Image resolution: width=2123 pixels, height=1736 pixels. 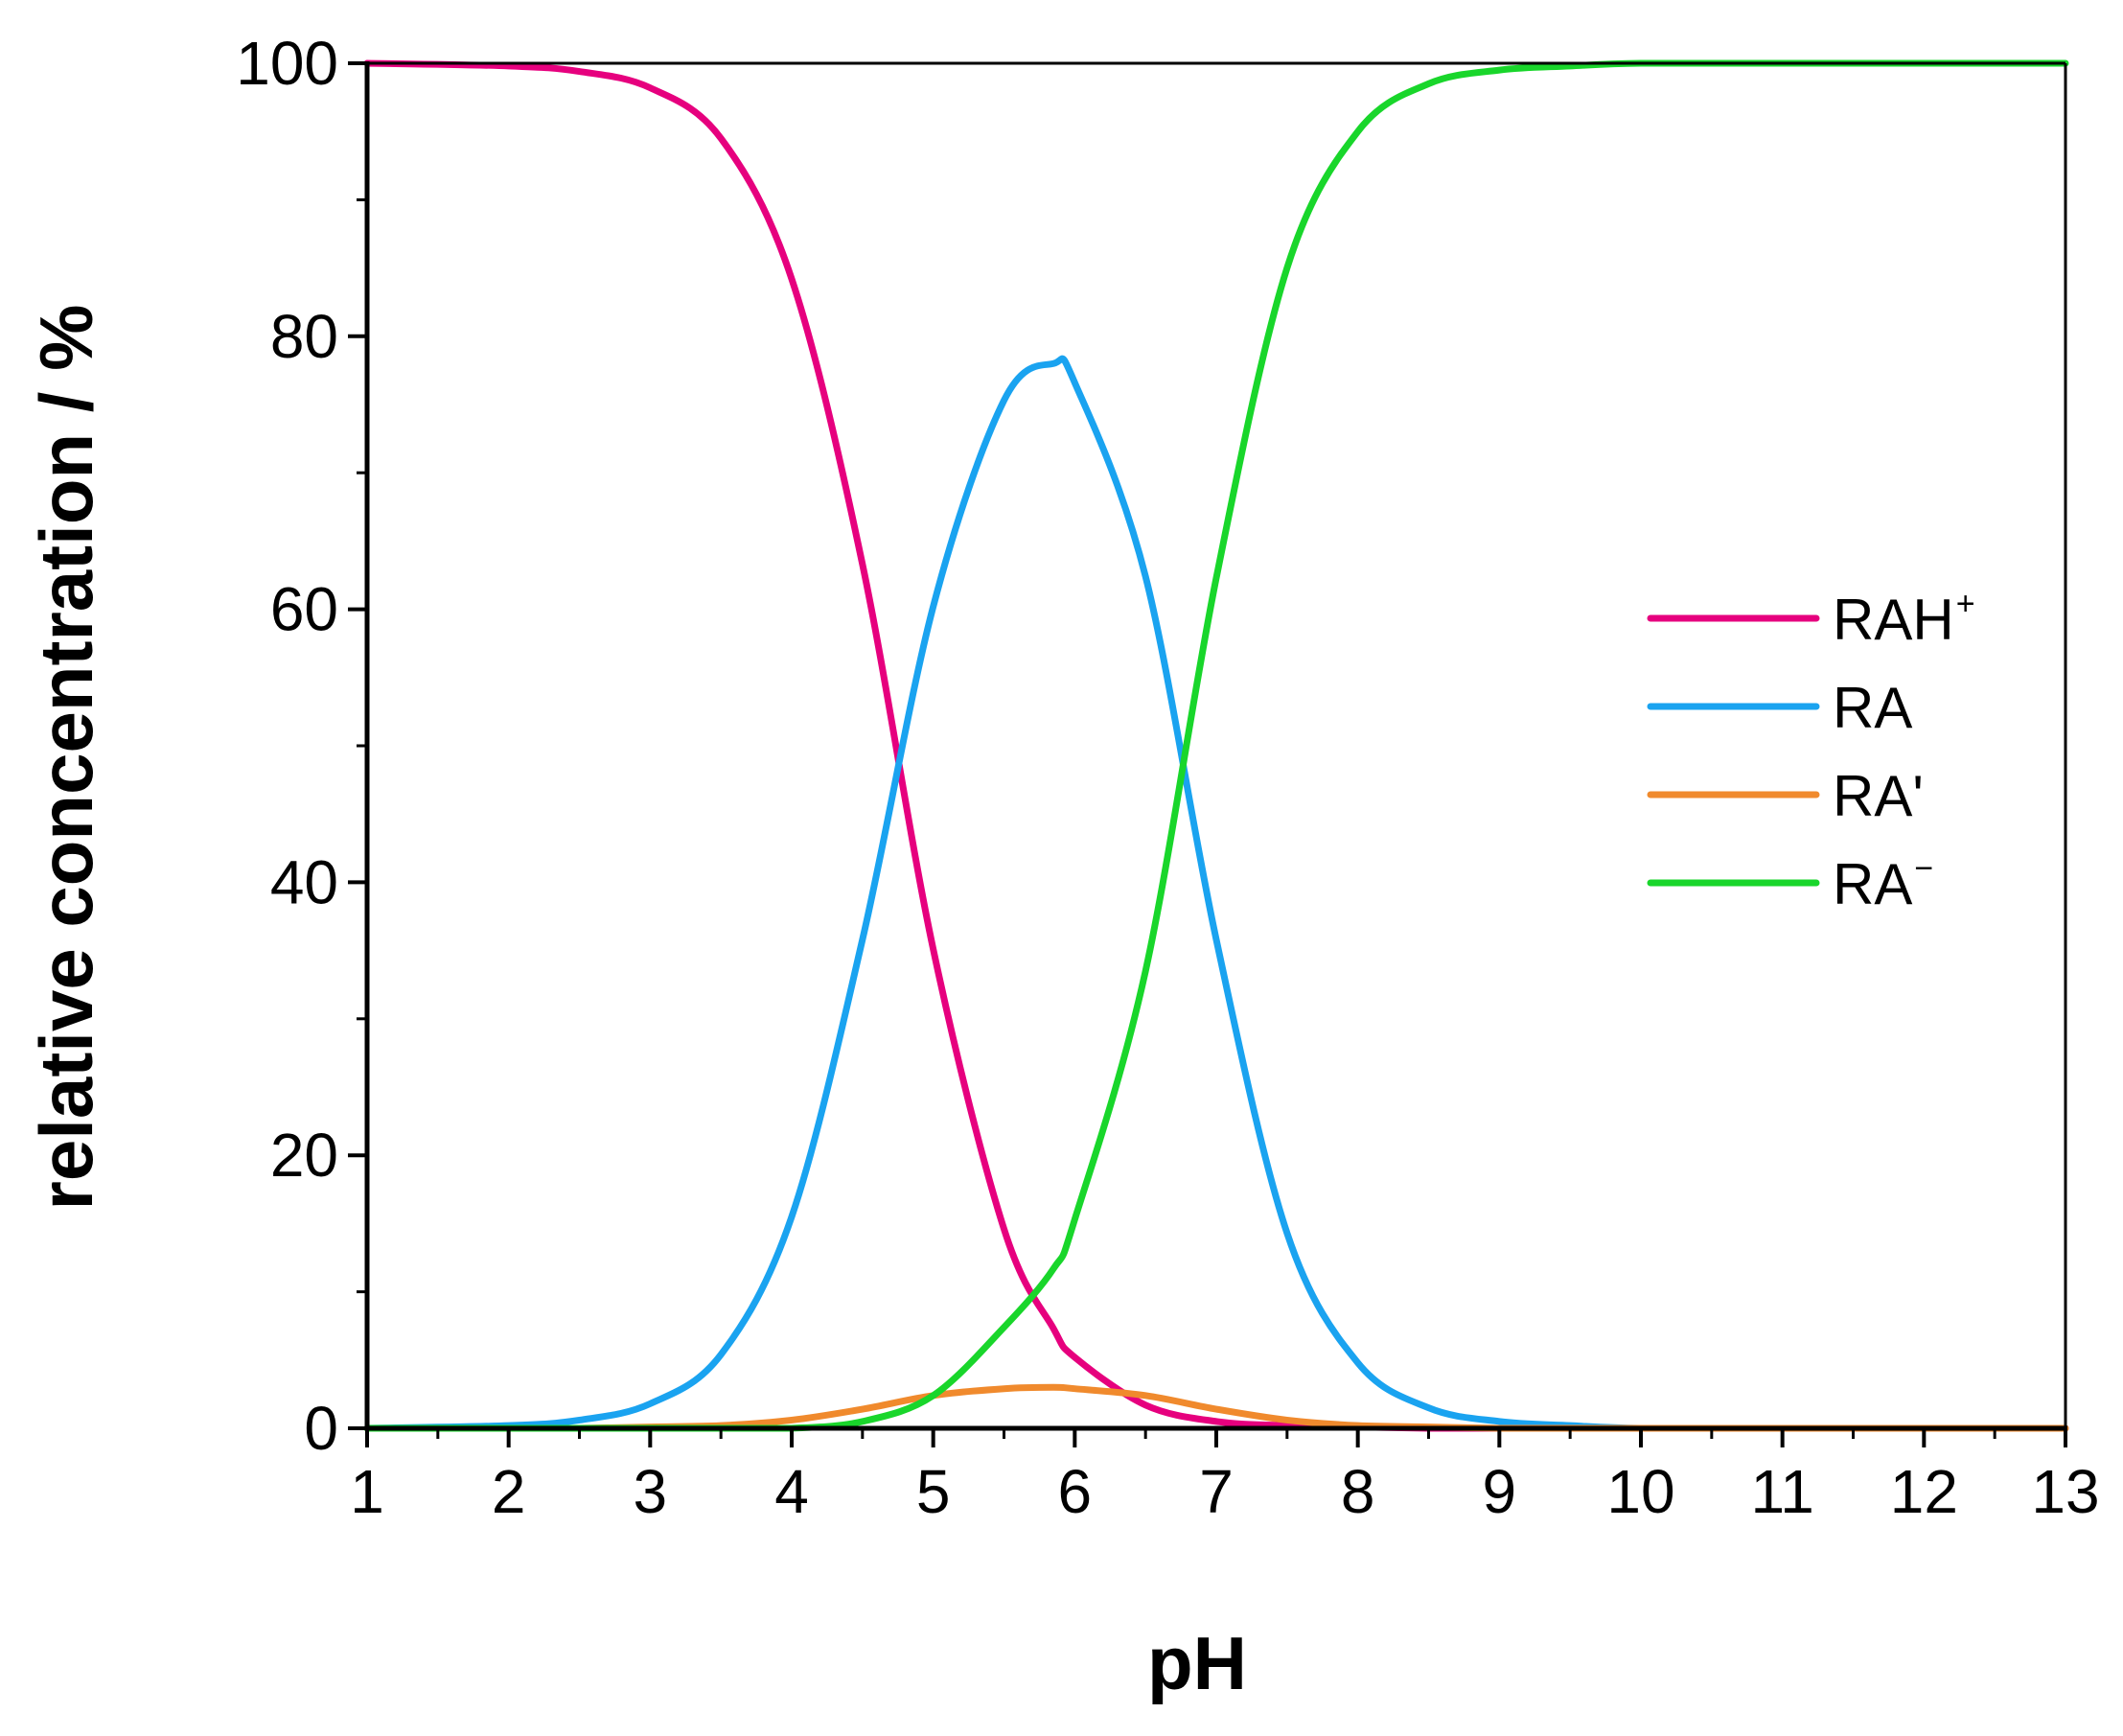 What do you see at coordinates (1873, 708) in the screenshot?
I see `legend-label-2: RA` at bounding box center [1873, 708].